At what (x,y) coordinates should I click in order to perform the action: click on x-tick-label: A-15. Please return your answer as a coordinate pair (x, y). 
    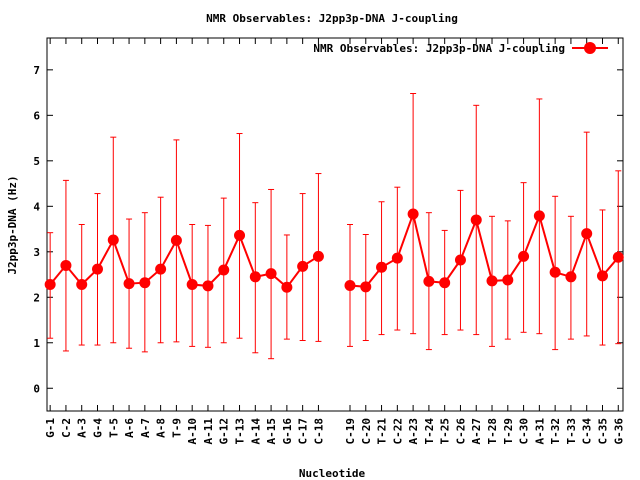
    Looking at the image, I should click on (271, 431).